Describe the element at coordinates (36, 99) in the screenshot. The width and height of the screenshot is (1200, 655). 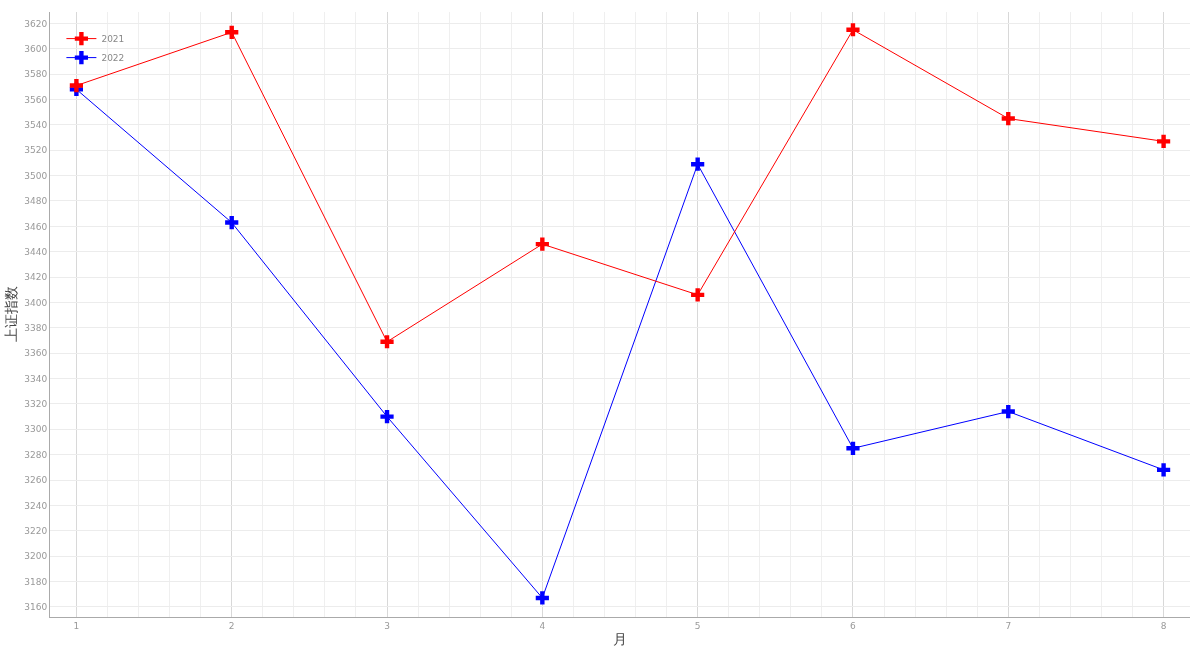
I see `y-tick-label: 3560` at that location.